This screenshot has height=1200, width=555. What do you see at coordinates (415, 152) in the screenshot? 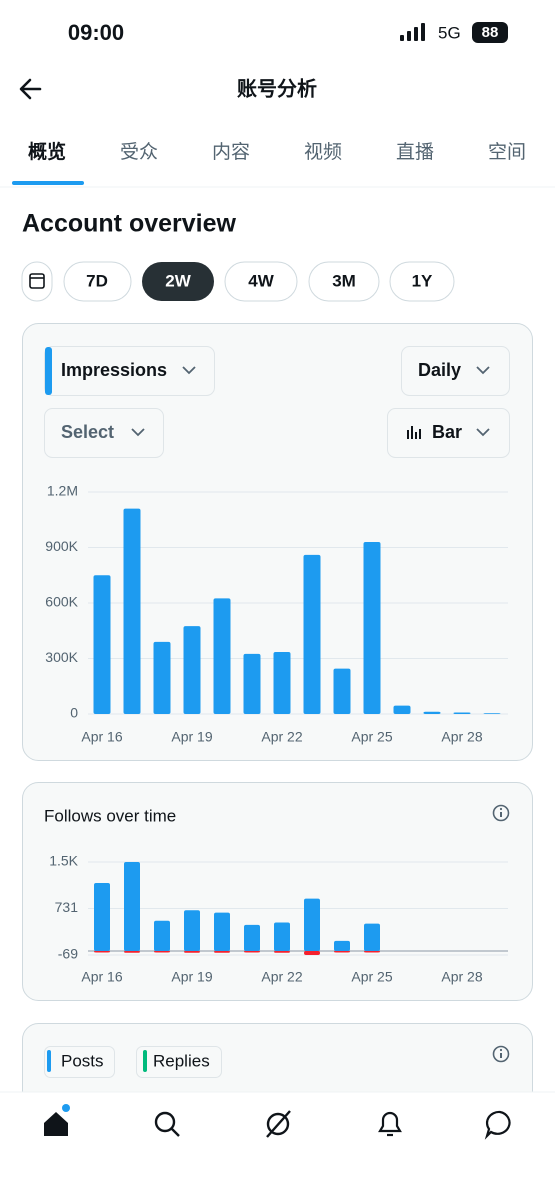
I see `tab: 直播` at bounding box center [415, 152].